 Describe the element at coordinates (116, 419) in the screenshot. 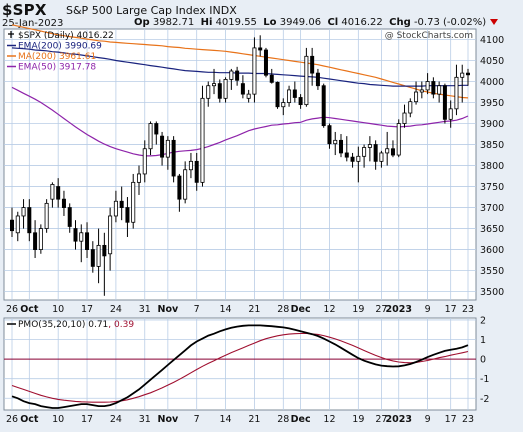

I see `pmo-x-tick-label: 24` at that location.